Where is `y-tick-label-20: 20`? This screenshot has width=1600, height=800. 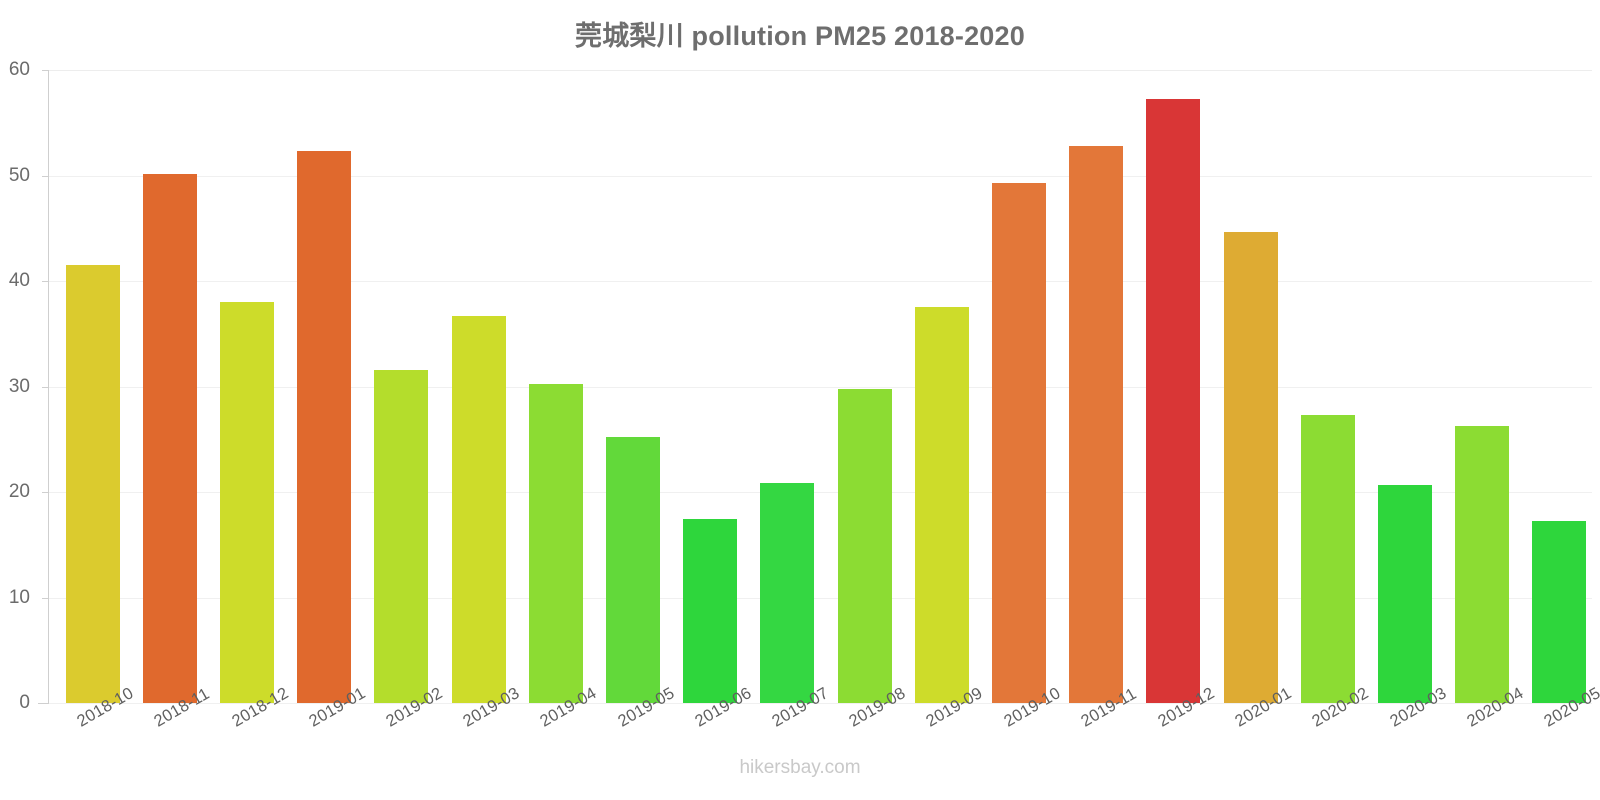 y-tick-label-20: 20 is located at coordinates (19, 491).